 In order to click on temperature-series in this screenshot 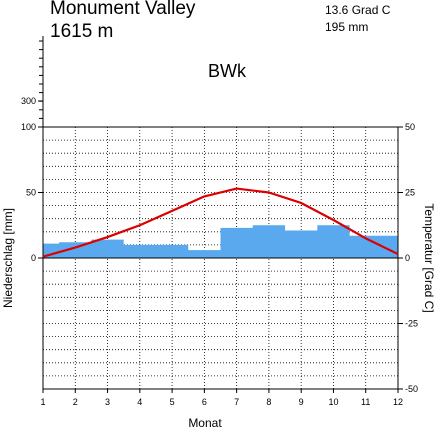, I will do `click(220, 222)`.